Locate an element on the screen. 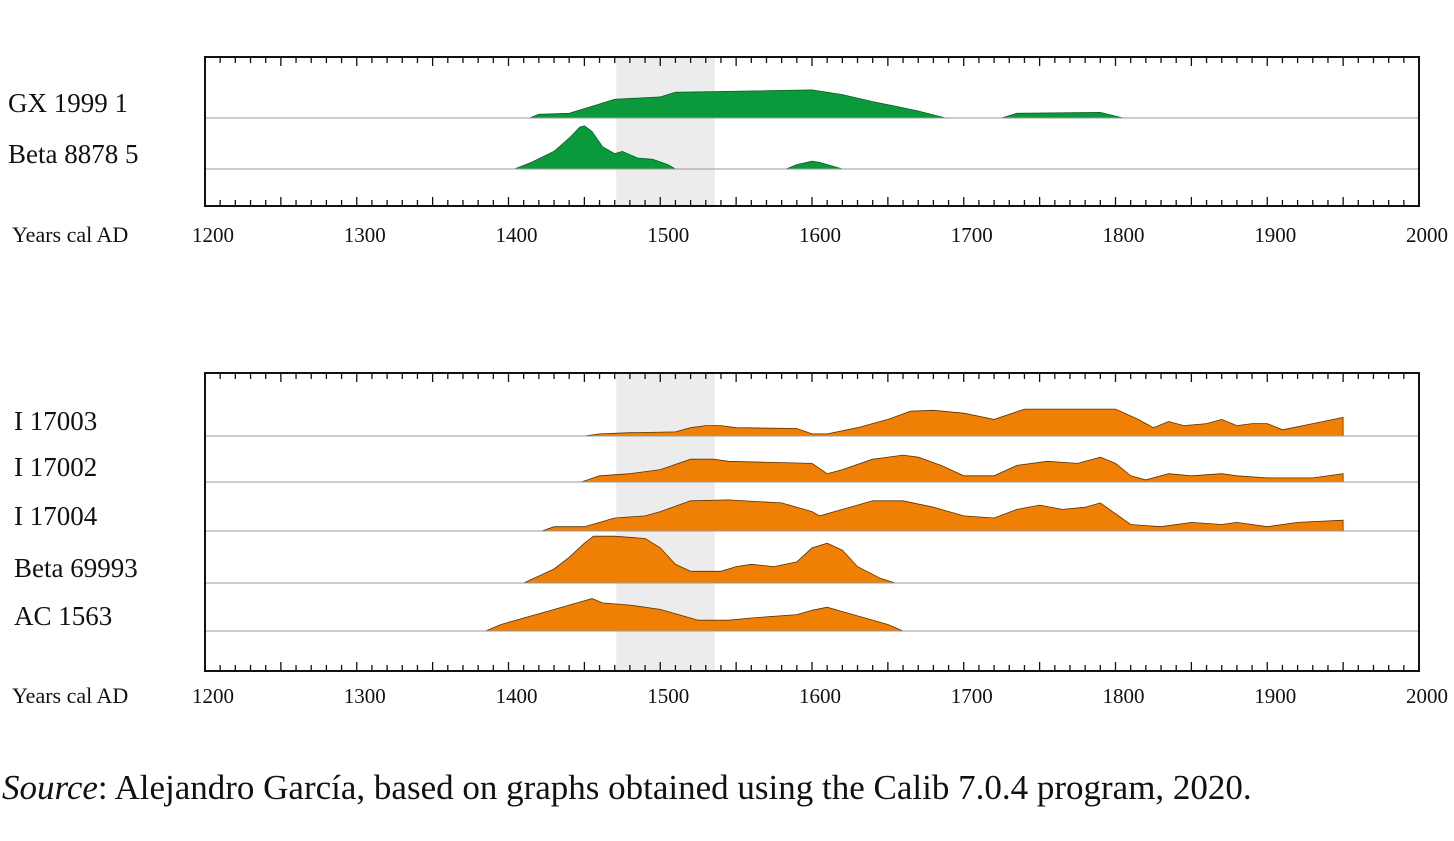 This screenshot has width=1454, height=841. series-label: I 17004 is located at coordinates (56, 516).